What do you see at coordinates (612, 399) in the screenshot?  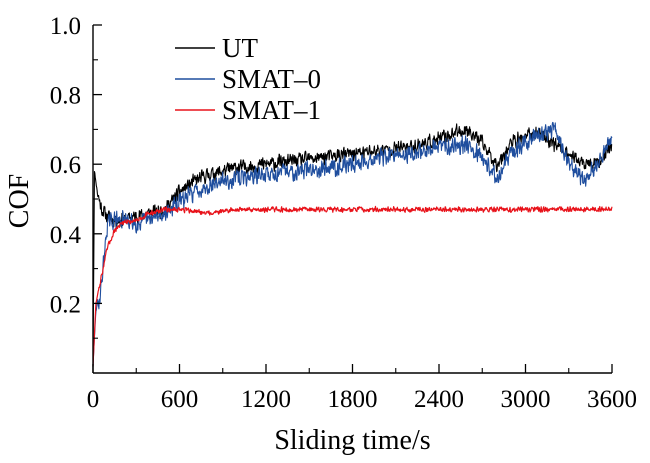 I see `x-tick-label: 3600` at bounding box center [612, 399].